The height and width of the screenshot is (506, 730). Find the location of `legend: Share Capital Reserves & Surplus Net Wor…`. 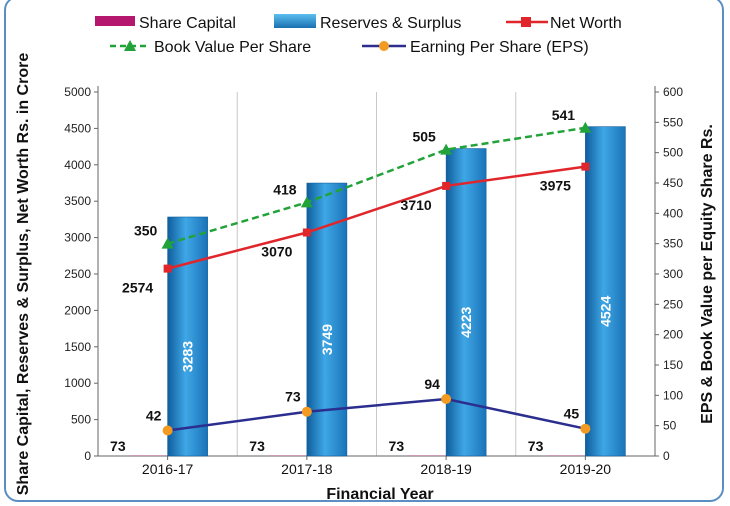

legend: Share Capital Reserves & Surplus Net Wor… is located at coordinates (358, 35).